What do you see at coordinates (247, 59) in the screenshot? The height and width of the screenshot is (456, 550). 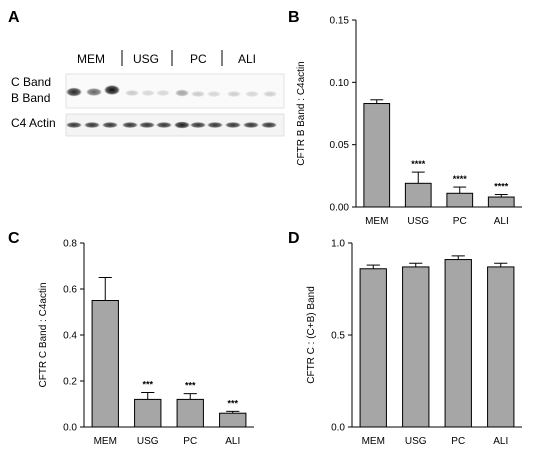 I see `blot-group-label-ali: ALI` at bounding box center [247, 59].